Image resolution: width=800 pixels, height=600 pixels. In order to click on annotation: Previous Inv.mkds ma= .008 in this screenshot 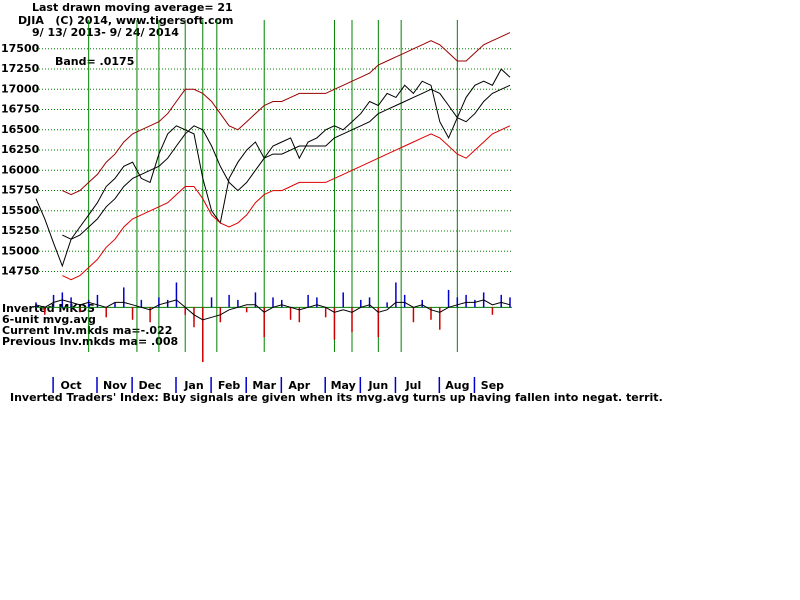, I will do `click(90, 341)`.